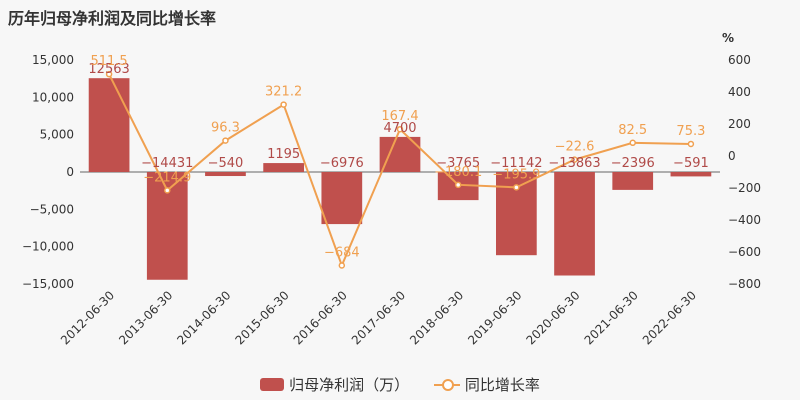 The width and height of the screenshot is (800, 400). What do you see at coordinates (458, 172) in the screenshot?
I see `line-value-label: −180.1` at bounding box center [458, 172].